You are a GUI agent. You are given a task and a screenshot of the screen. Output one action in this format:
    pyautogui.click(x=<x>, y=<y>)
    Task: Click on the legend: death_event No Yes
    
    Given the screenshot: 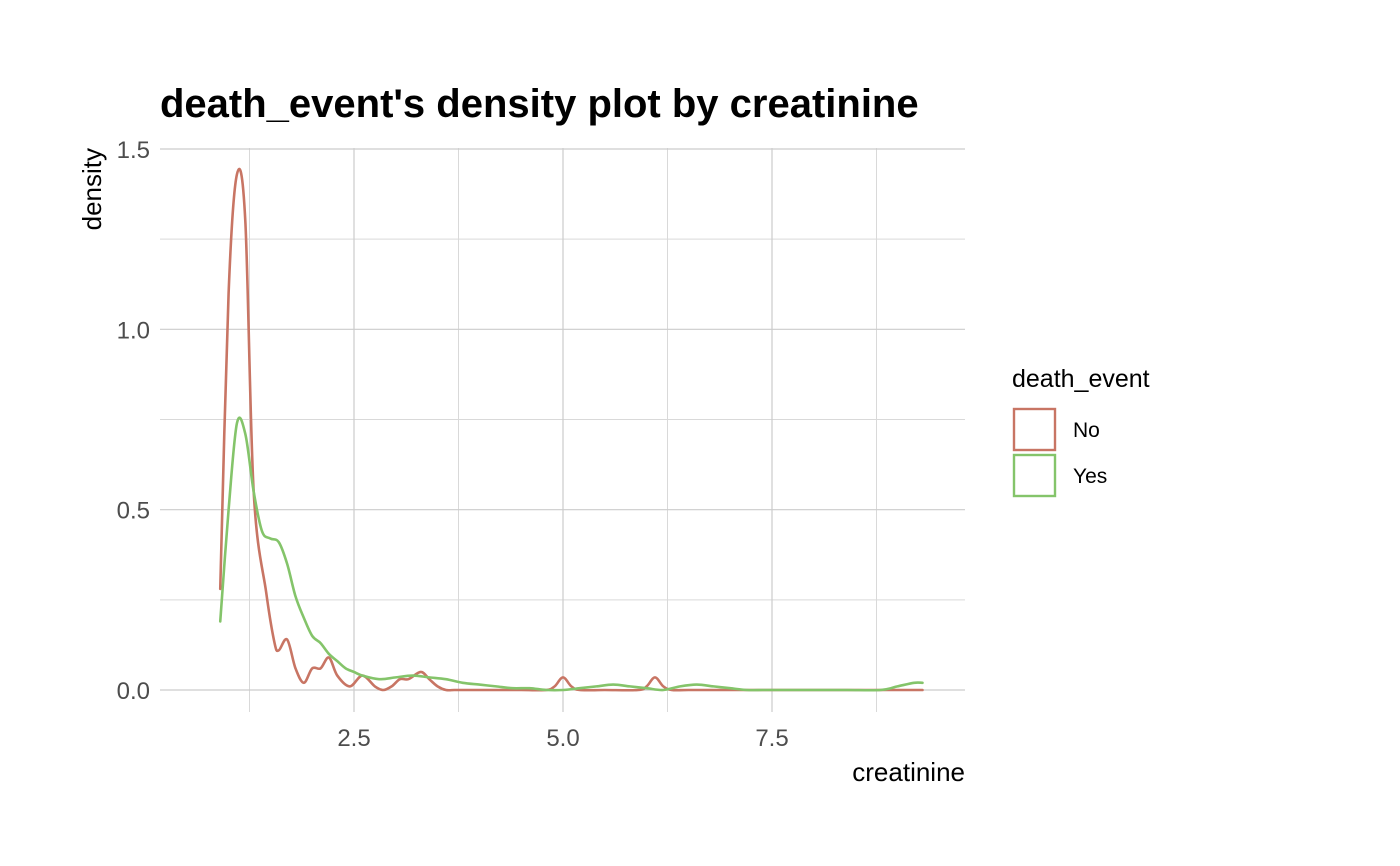 What is the action you would take?
    pyautogui.click(x=1081, y=431)
    